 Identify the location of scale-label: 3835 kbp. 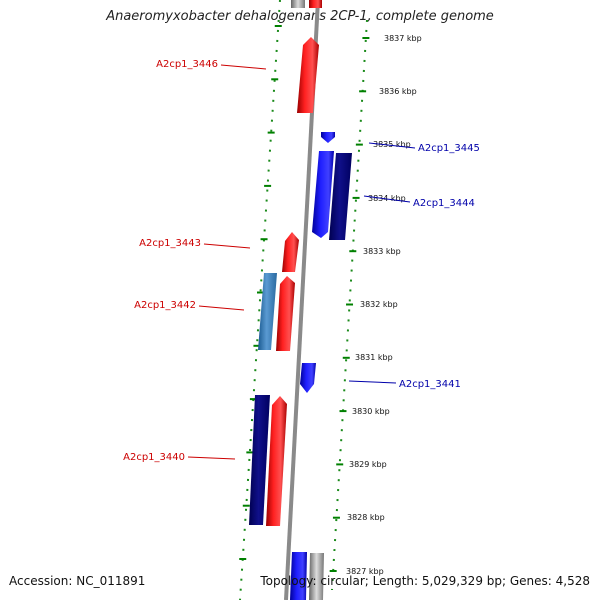
(392, 144).